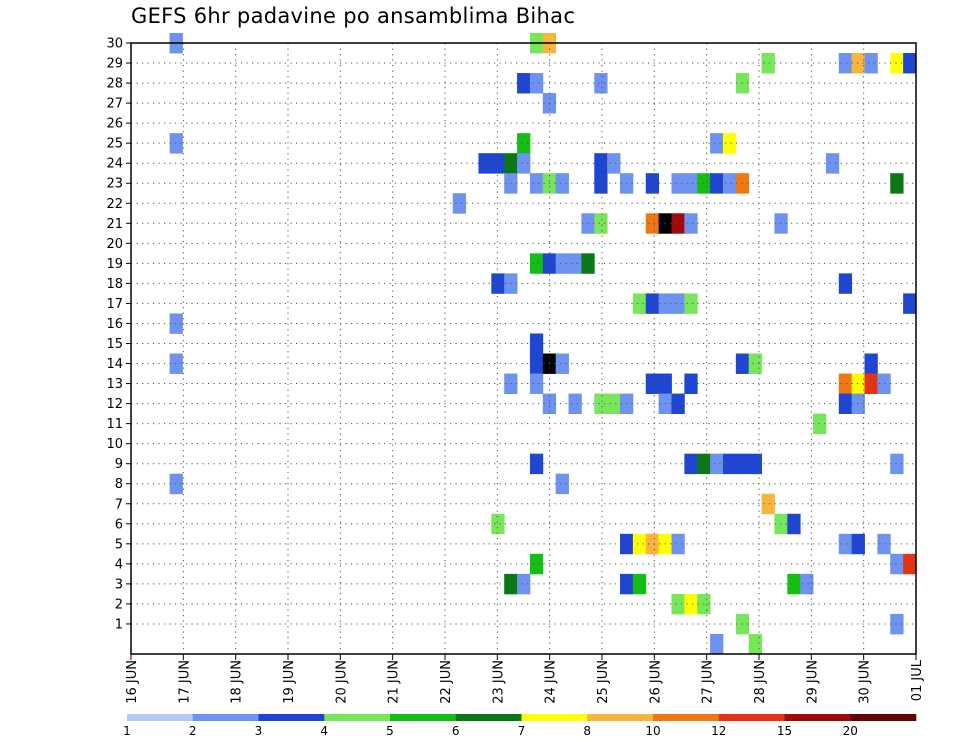 This screenshot has height=742, width=960. I want to click on y-tick-label: 5, so click(119, 544).